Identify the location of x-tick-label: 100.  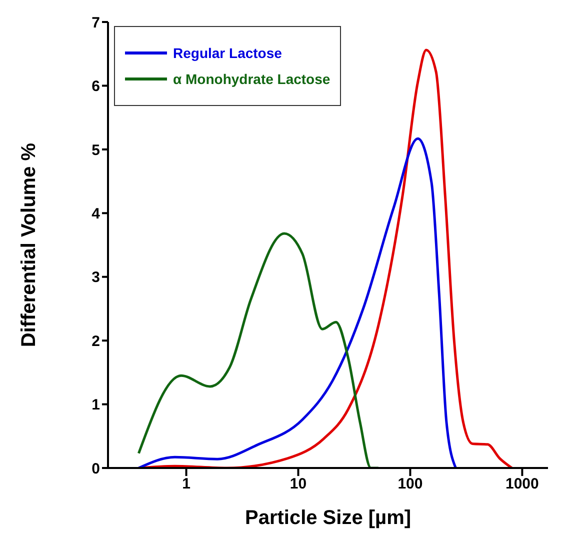
(410, 484).